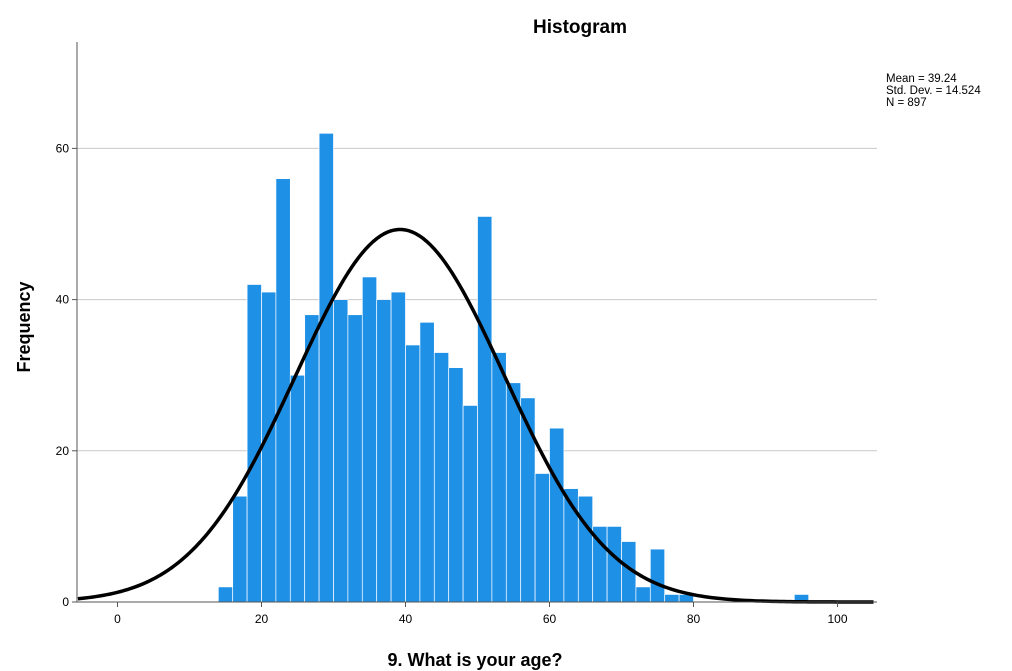 This screenshot has height=671, width=1012. I want to click on x-tick-label: 20, so click(262, 619).